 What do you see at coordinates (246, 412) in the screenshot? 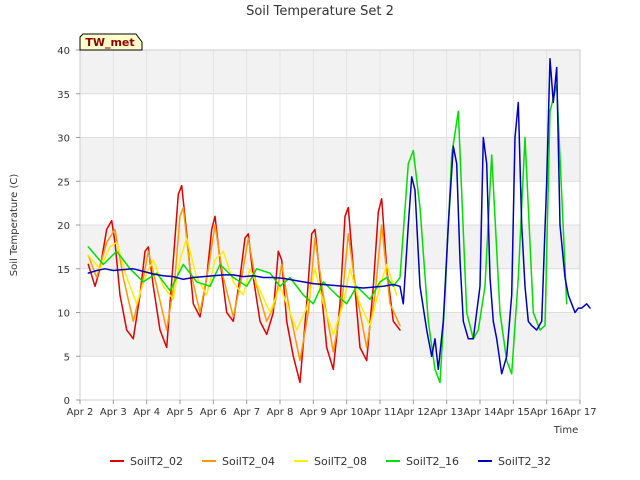
I see `x-tick-label: Apr 7` at bounding box center [246, 412].